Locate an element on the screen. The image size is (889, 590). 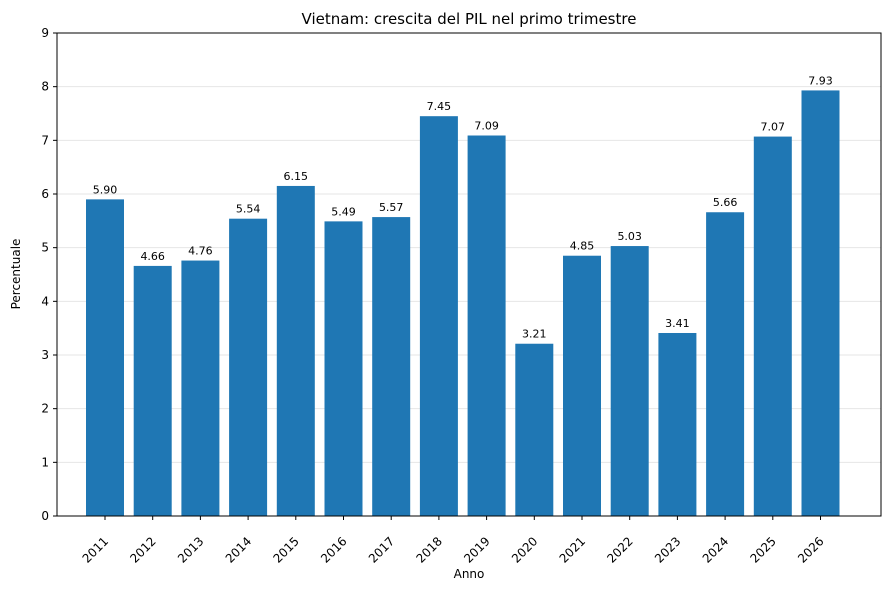
y-tick-label: 4 is located at coordinates (45, 301).